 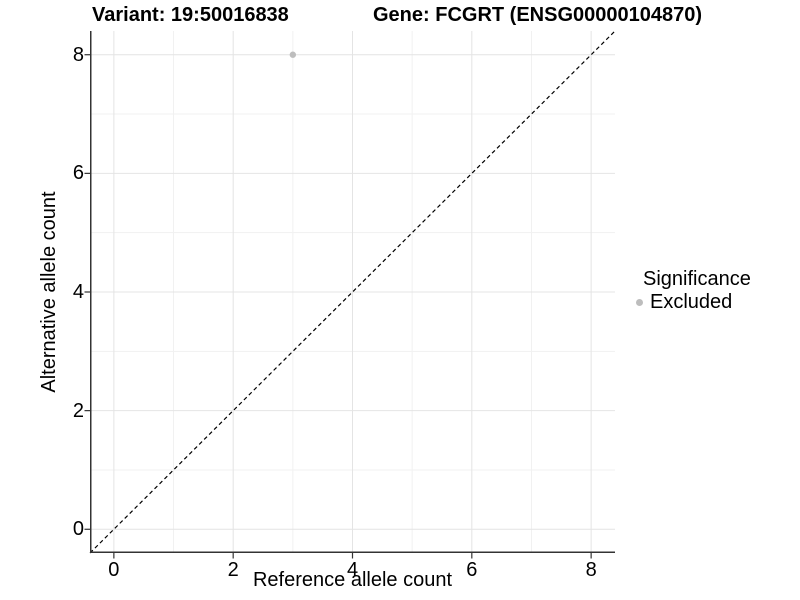 I want to click on legend-item-label: Excluded, so click(x=691, y=302).